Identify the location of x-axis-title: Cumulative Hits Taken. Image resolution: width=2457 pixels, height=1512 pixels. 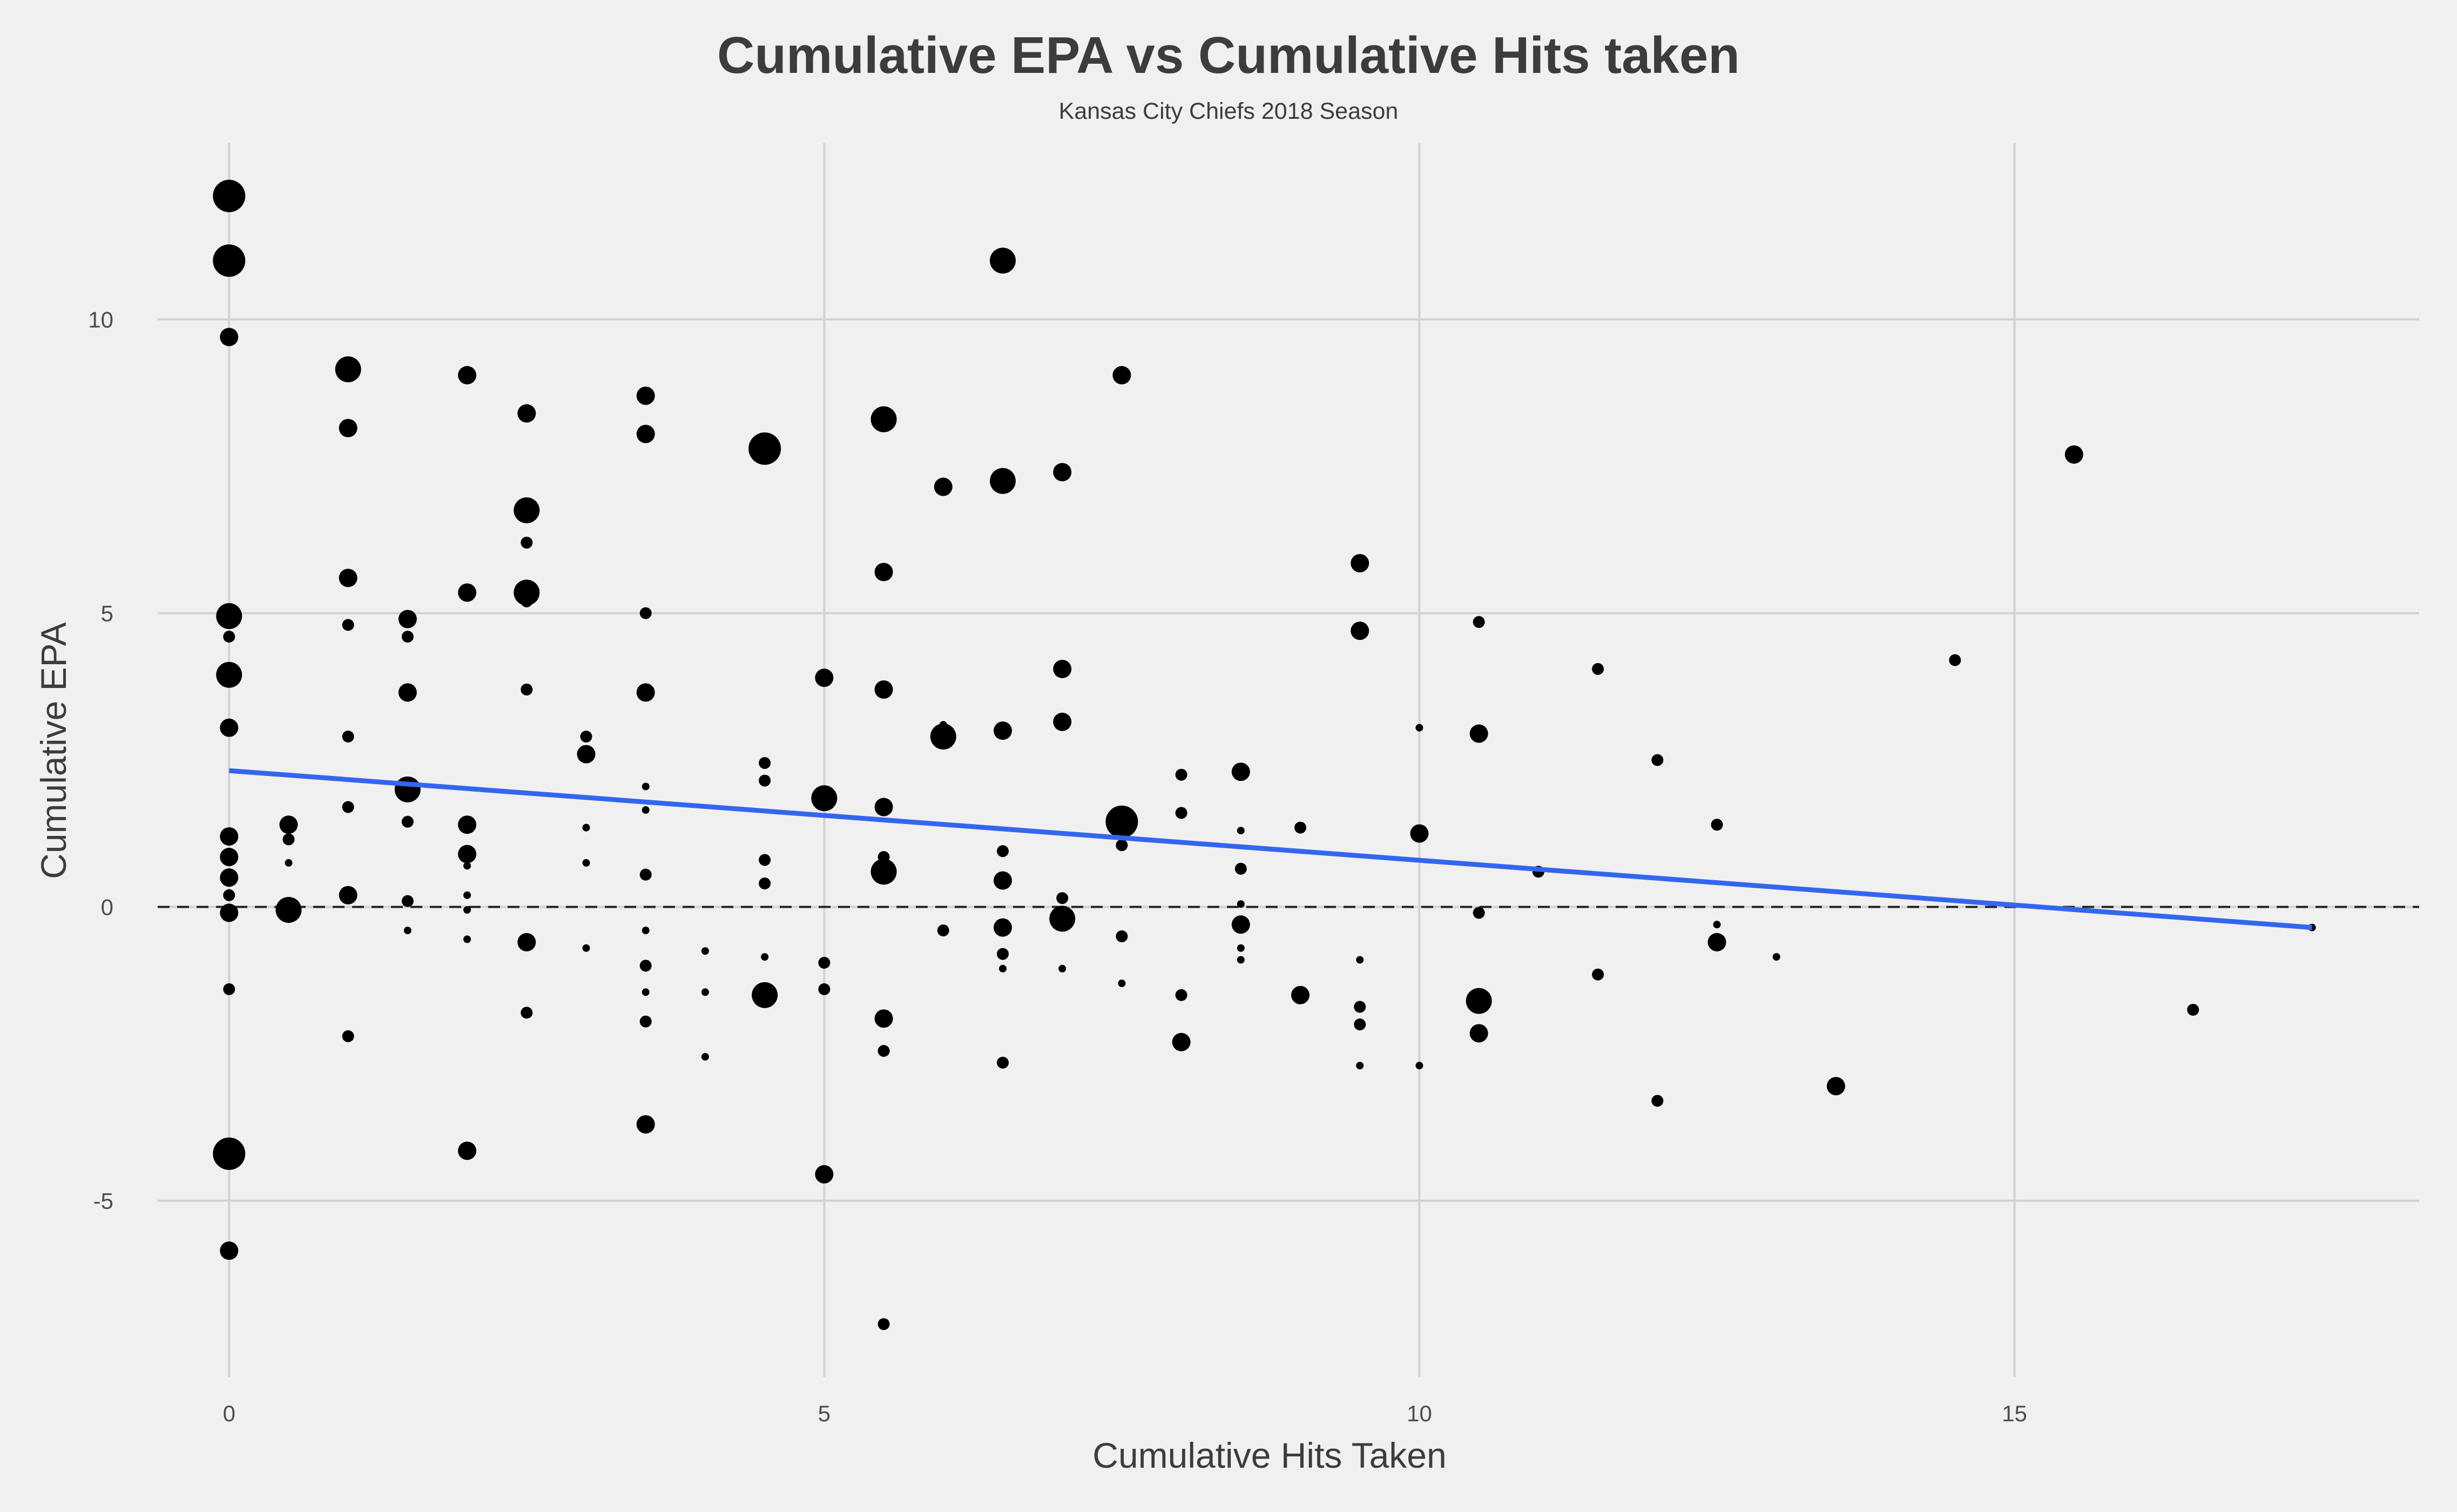
(1269, 1455).